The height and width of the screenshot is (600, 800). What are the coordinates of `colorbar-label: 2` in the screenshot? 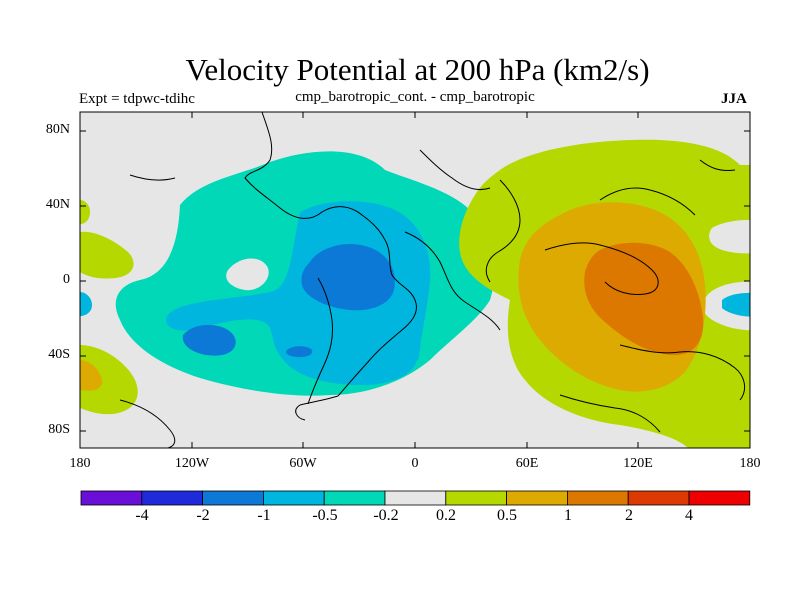 It's located at (629, 515).